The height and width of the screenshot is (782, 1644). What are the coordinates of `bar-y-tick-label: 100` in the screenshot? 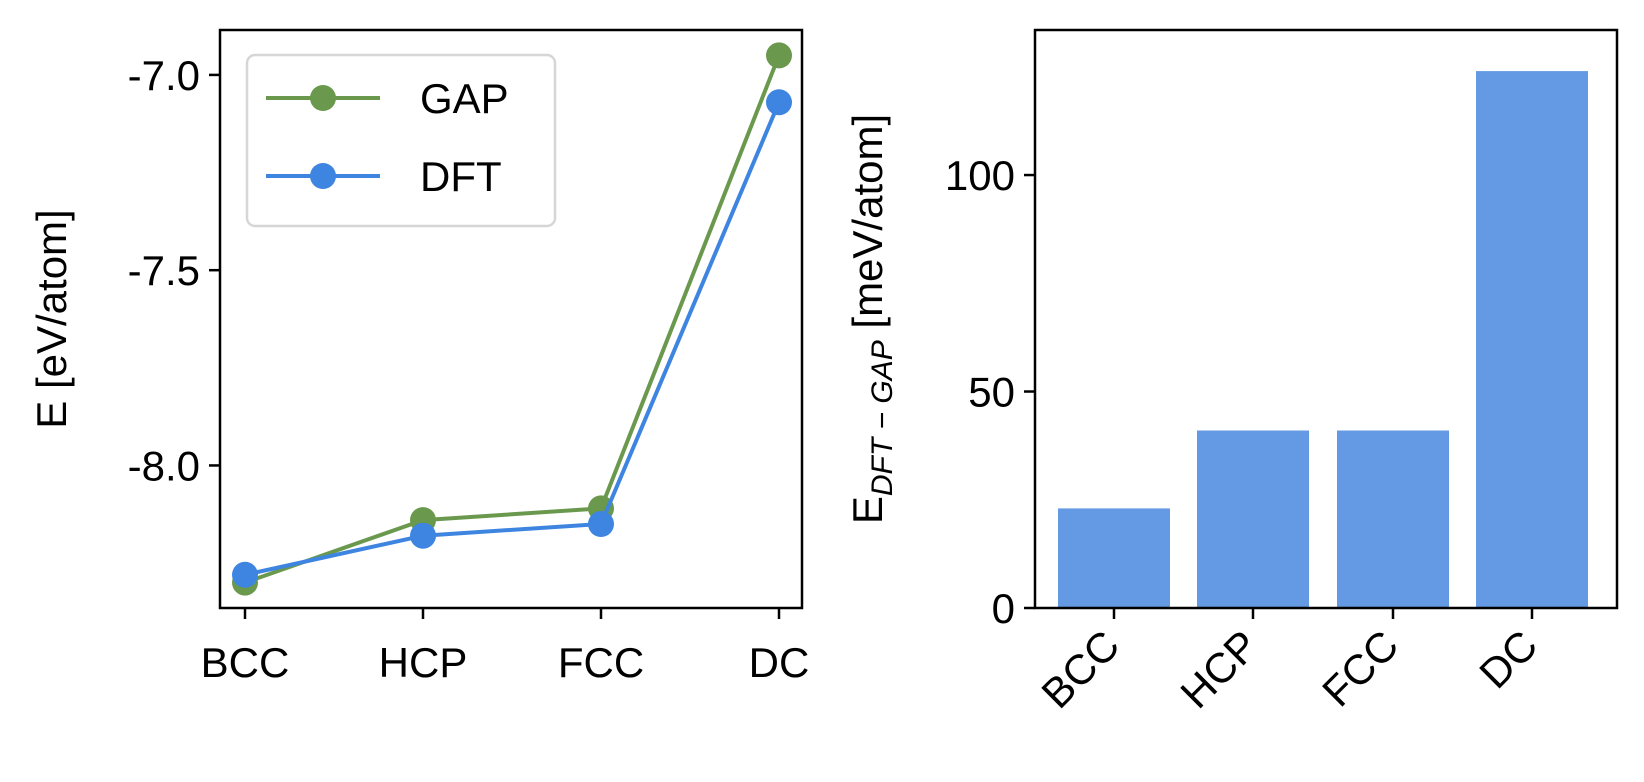 It's located at (980, 175).